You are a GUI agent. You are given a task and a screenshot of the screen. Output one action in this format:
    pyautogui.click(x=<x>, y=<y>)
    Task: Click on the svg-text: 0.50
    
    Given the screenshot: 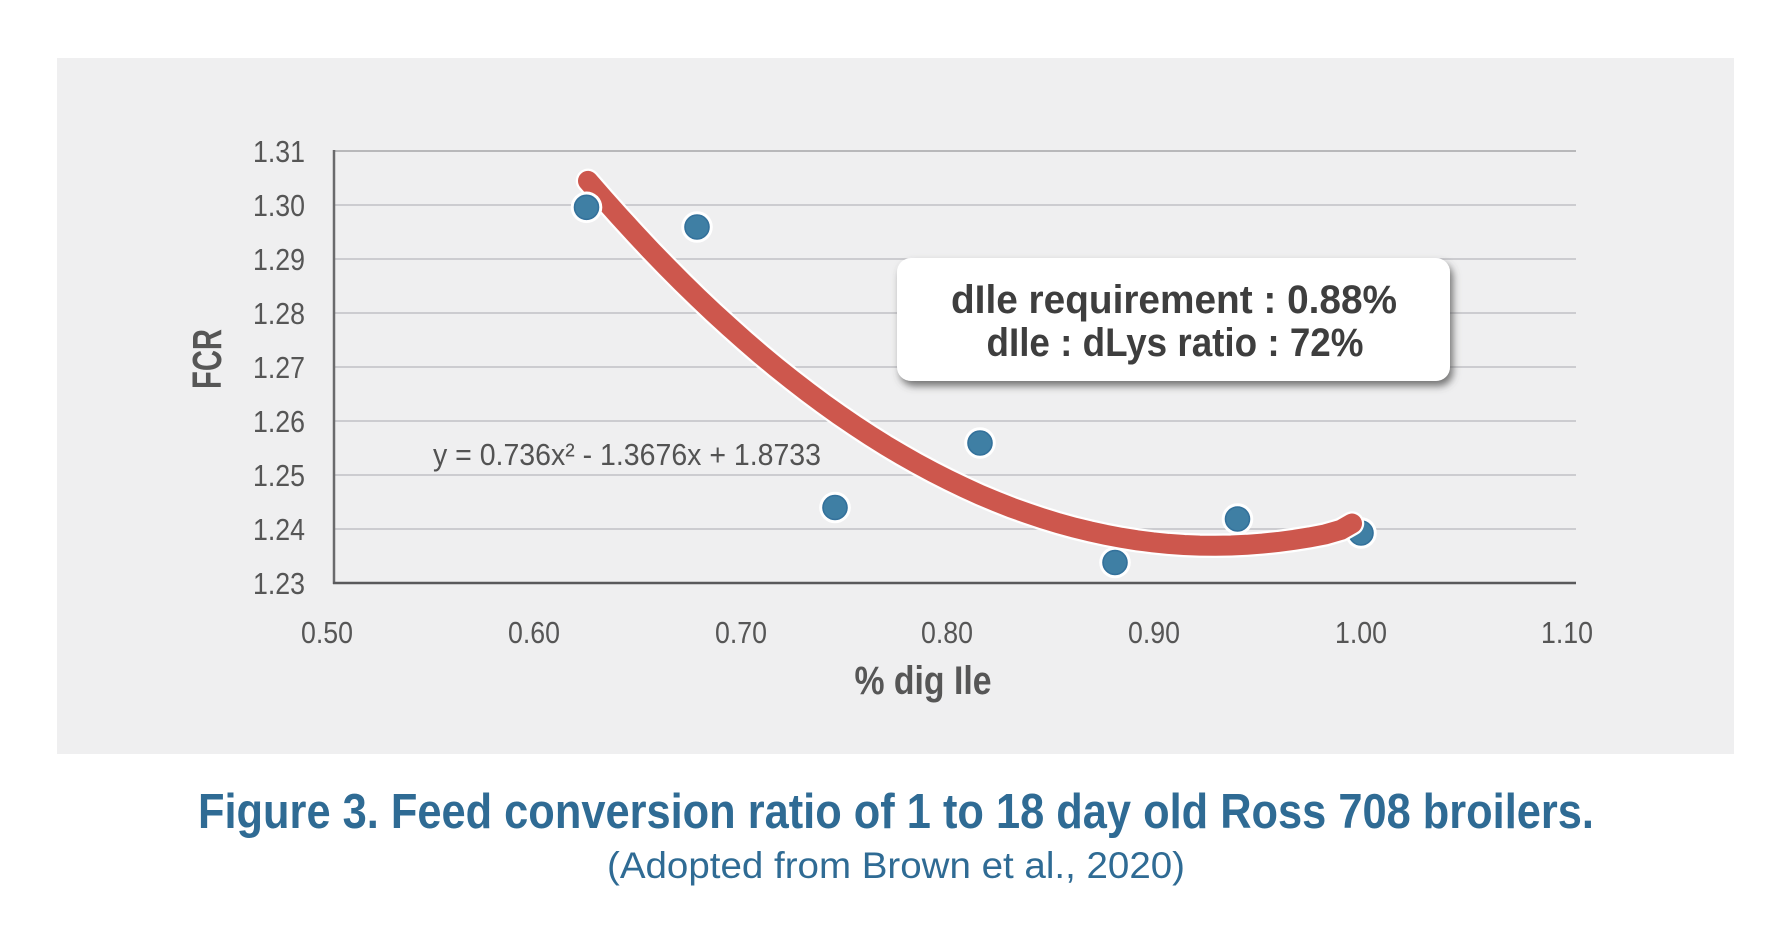 What is the action you would take?
    pyautogui.click(x=327, y=632)
    